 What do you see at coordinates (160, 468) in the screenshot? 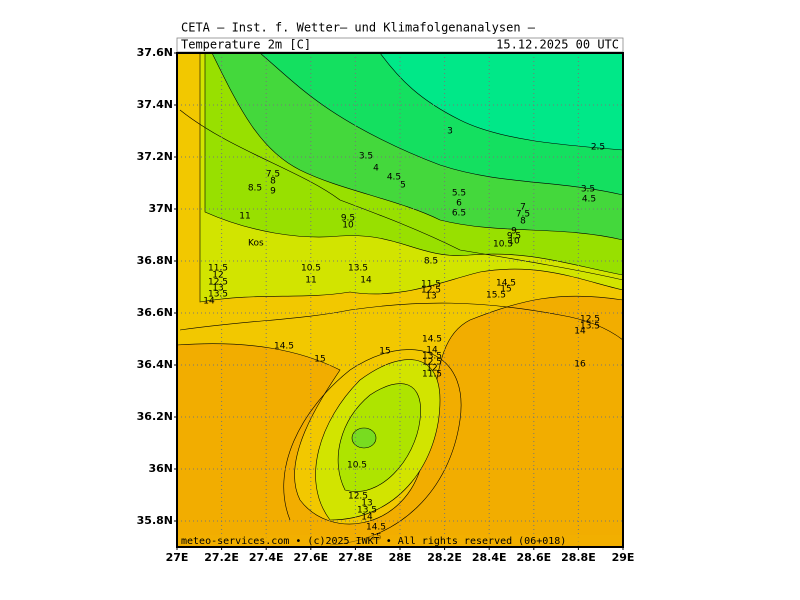
I see `lat-label: 36N` at bounding box center [160, 468].